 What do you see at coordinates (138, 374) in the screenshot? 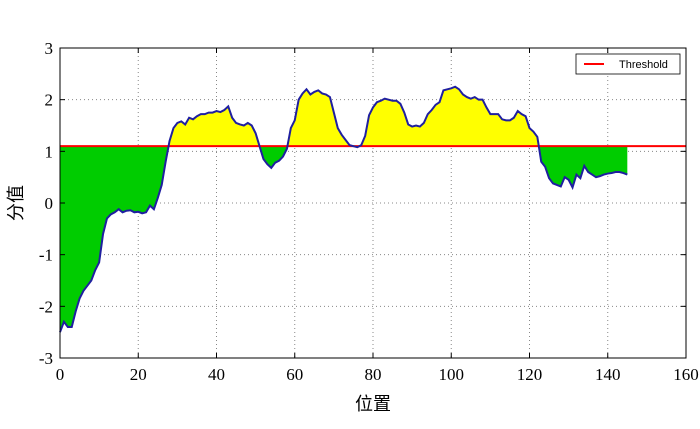
I see `x-tick-label: 20` at bounding box center [138, 374].